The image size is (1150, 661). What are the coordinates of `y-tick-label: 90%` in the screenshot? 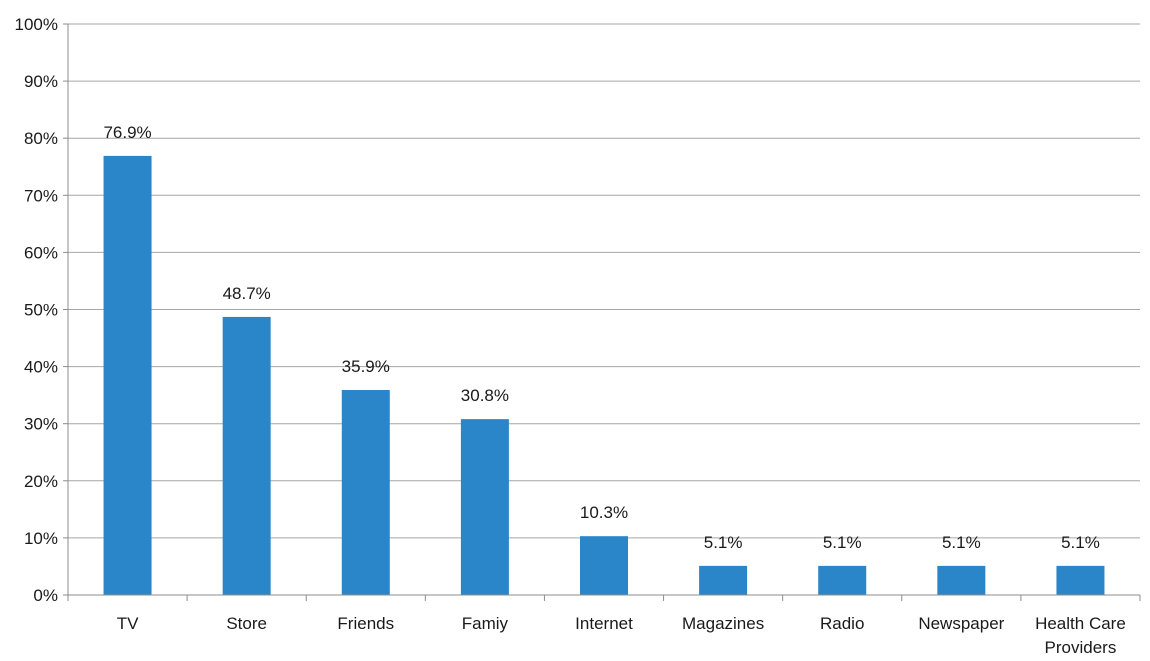 It's located at (41, 81).